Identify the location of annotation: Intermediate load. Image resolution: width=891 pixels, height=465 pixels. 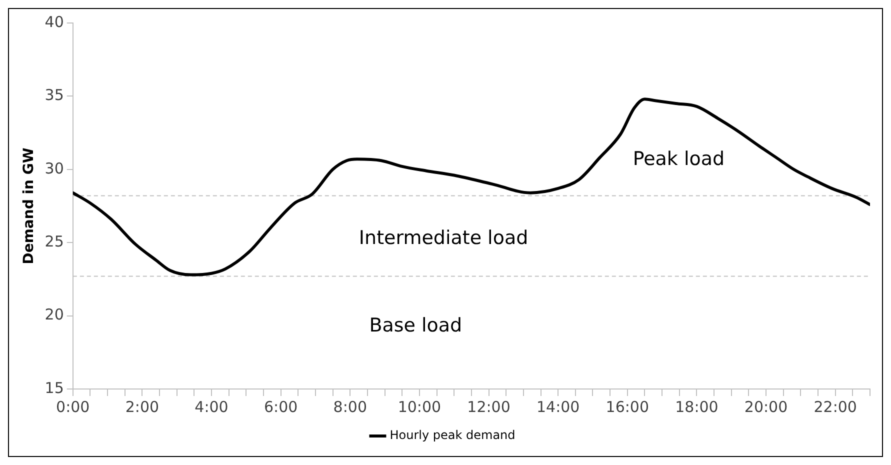
(443, 237).